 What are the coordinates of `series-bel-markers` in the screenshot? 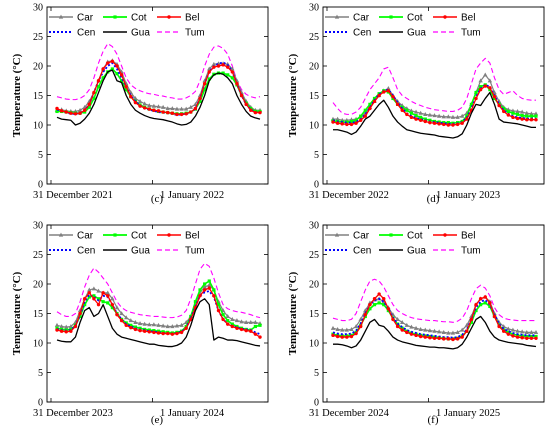 It's located at (434, 105).